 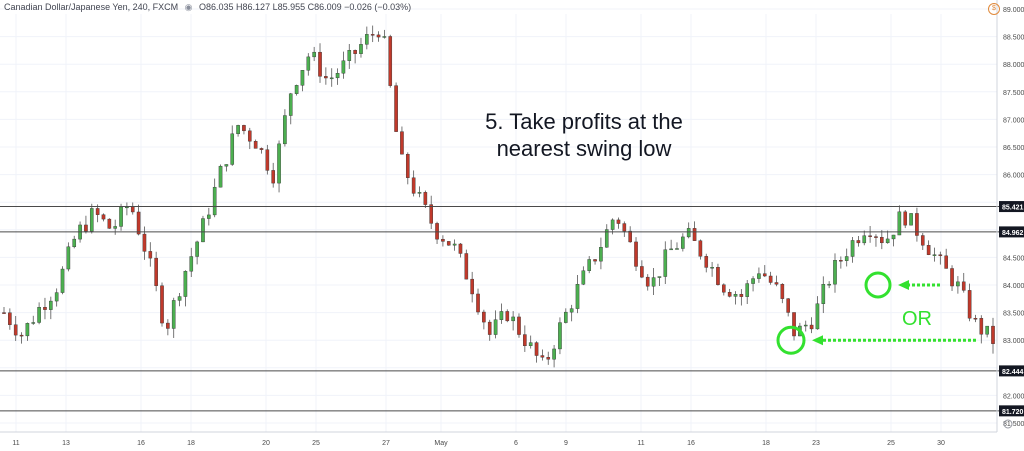 I want to click on y-tick-label: 84.500, so click(x=1013, y=258).